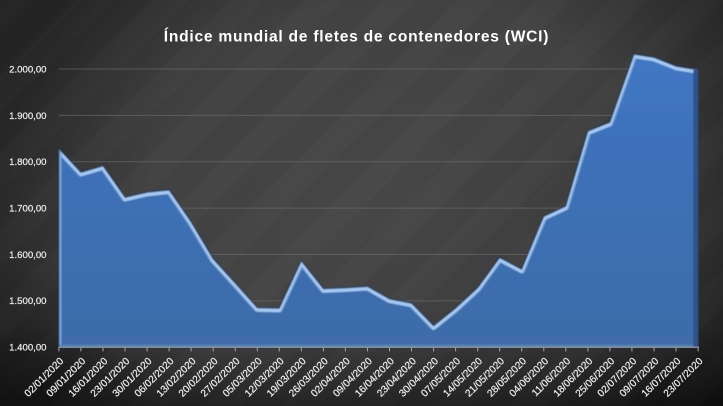 The width and height of the screenshot is (723, 406). What do you see at coordinates (27, 116) in the screenshot?
I see `svg-text: 1.900,00` at bounding box center [27, 116].